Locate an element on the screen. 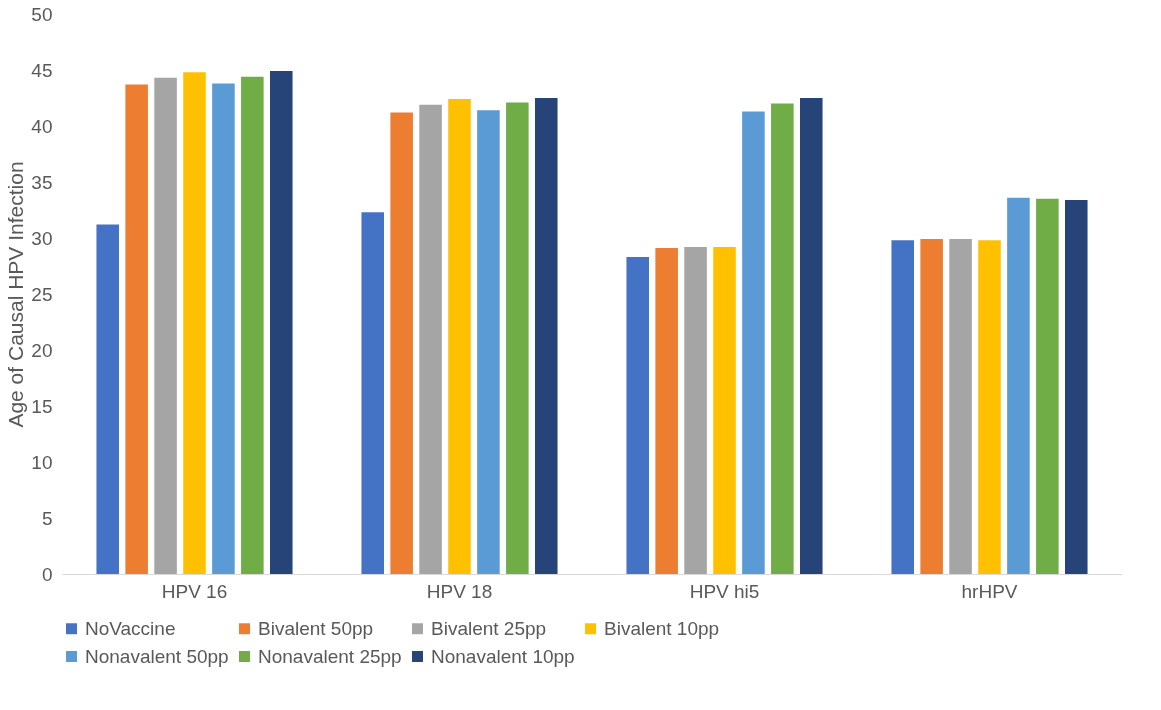 This screenshot has width=1161, height=710. y-tick-label: 50 is located at coordinates (42, 14).